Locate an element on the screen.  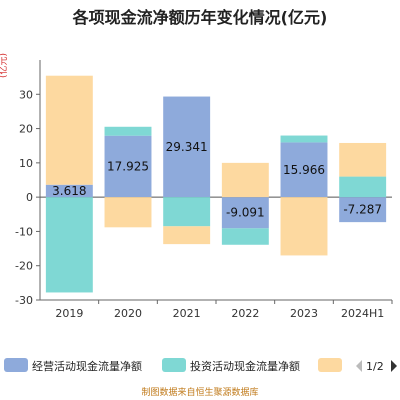
y-tick-label: 0 is located at coordinates (29, 197).